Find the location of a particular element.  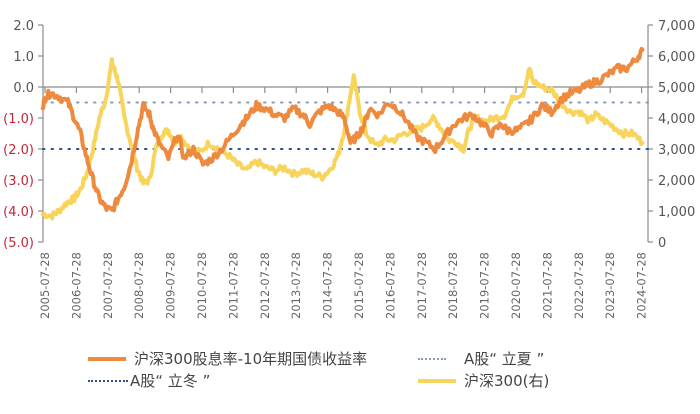

legend-label: 沪深300股息率-10年期国债收益率 is located at coordinates (251, 359).